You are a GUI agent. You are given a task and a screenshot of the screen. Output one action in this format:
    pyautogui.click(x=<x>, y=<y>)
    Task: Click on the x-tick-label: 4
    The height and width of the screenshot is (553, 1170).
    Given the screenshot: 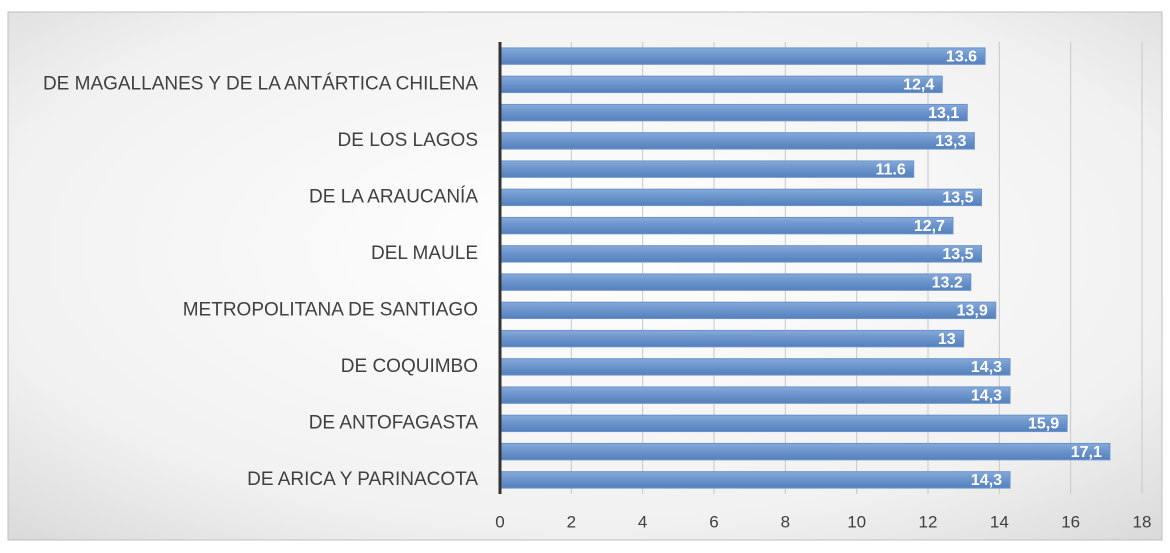 What is the action you would take?
    pyautogui.click(x=642, y=521)
    